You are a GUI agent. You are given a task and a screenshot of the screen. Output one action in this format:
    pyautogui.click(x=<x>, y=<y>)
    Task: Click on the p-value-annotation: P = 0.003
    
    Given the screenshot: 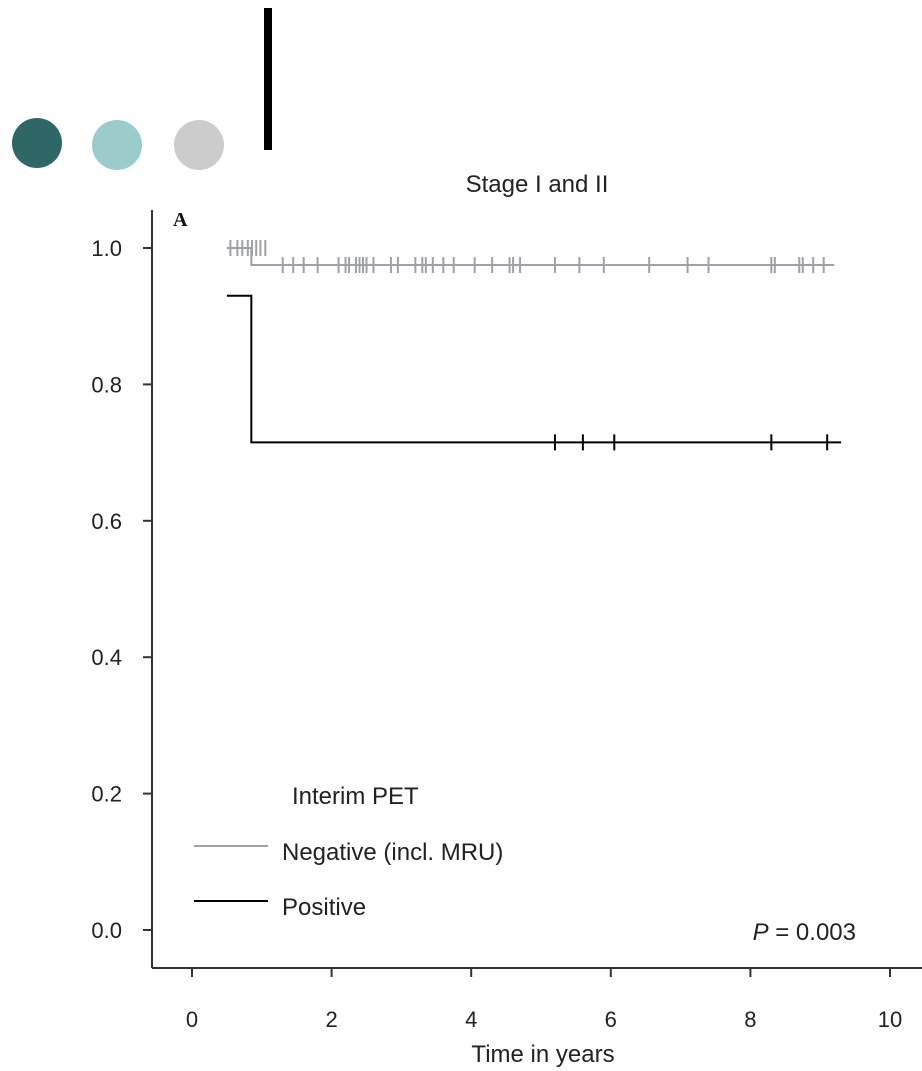 What is the action you would take?
    pyautogui.click(x=804, y=932)
    